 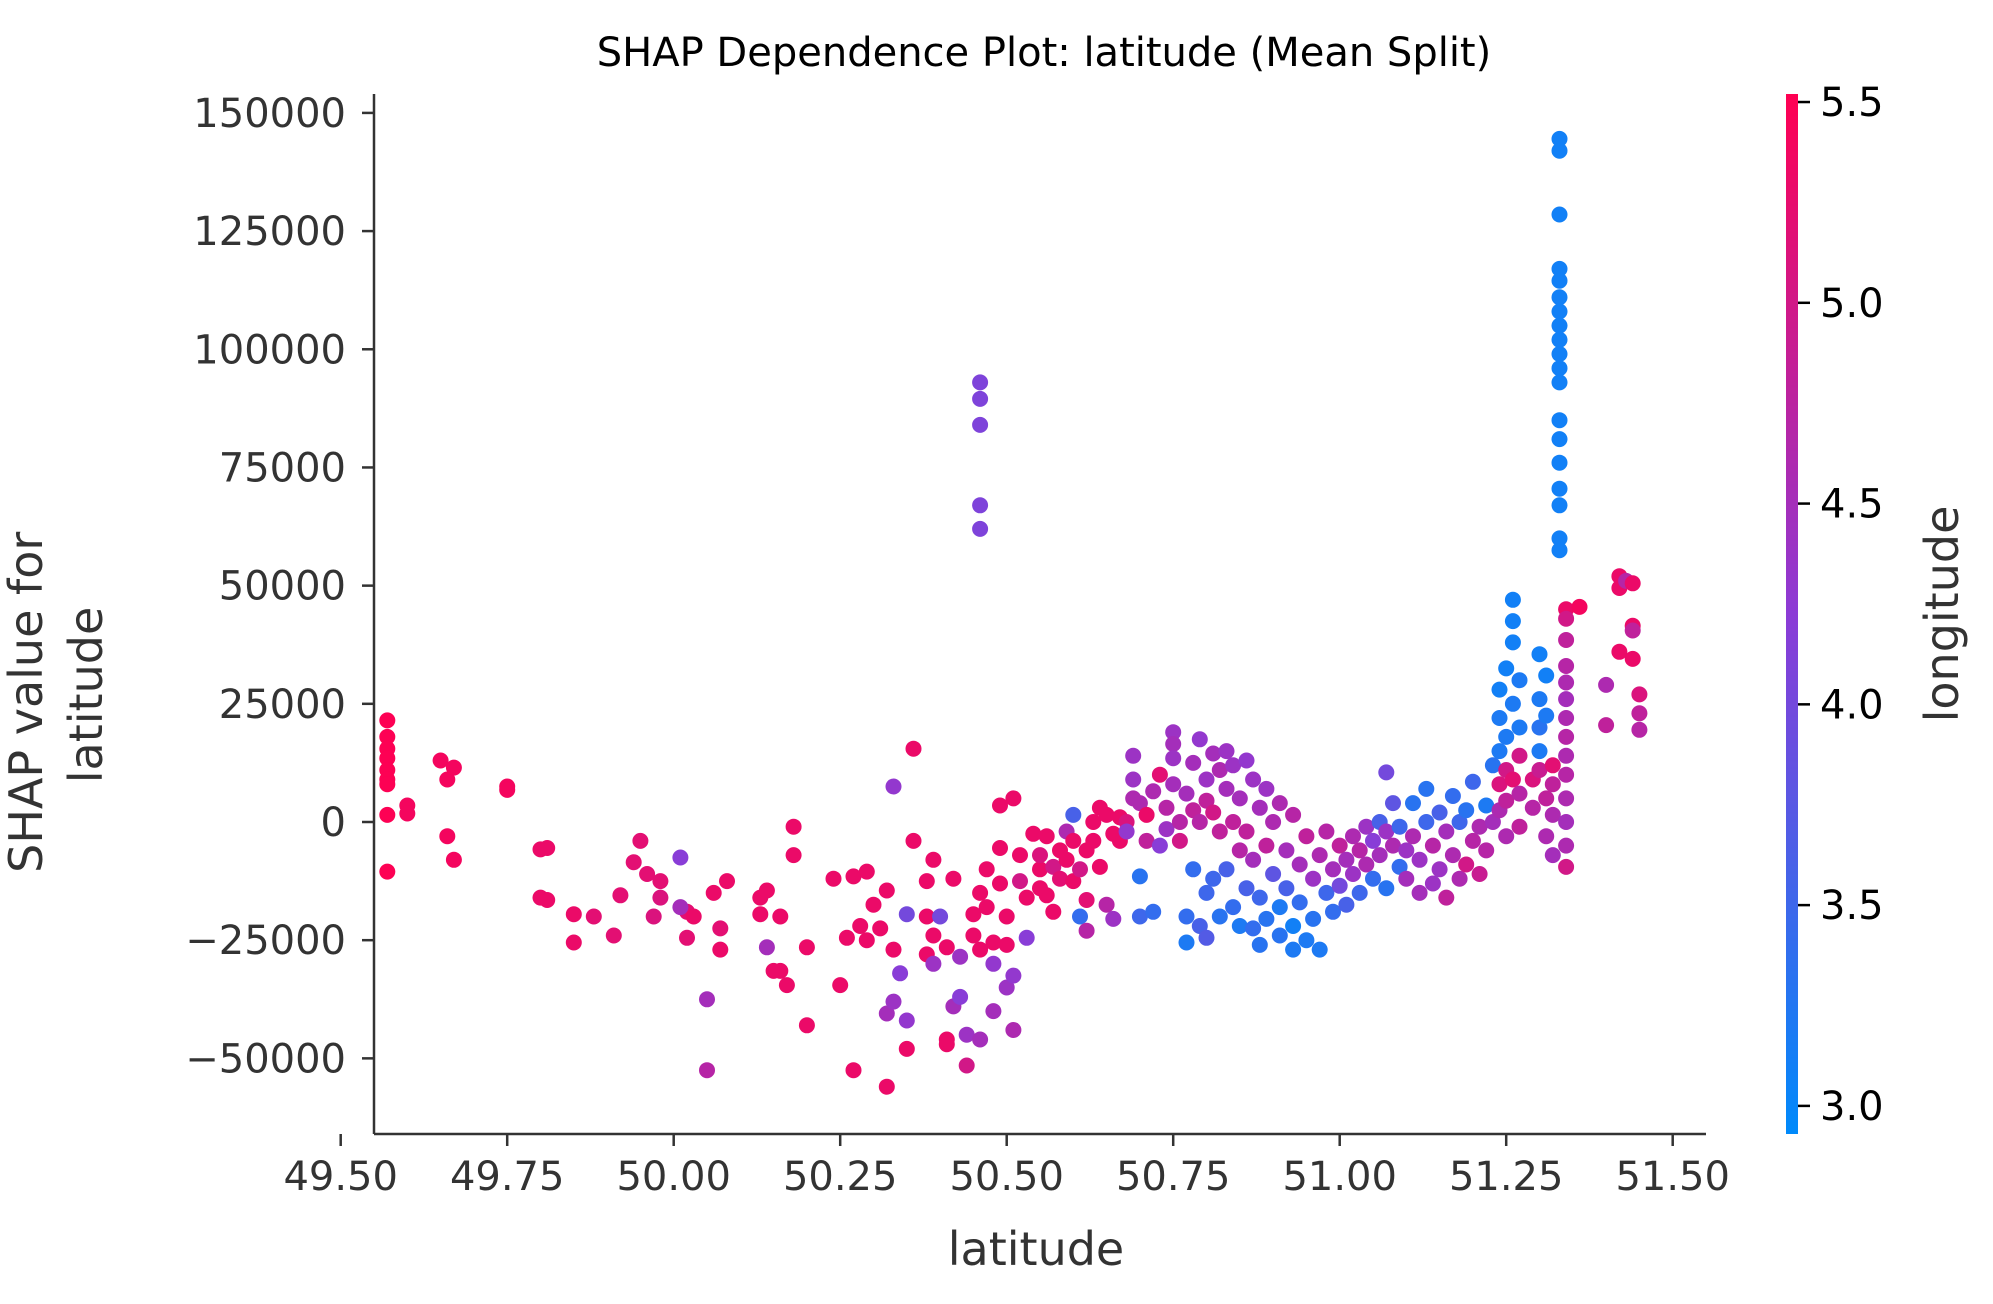 What do you see at coordinates (265, 941) in the screenshot?
I see `y-tick-label: −25000` at bounding box center [265, 941].